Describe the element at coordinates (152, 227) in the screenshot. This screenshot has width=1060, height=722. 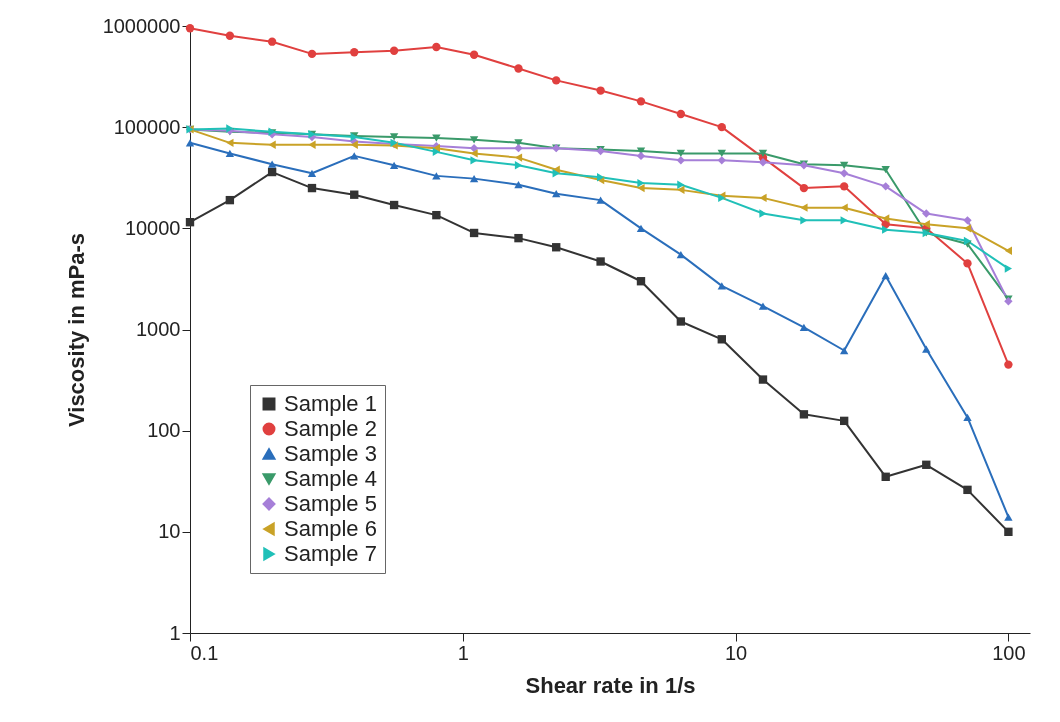
I see `y-tick-label: 10000` at that location.